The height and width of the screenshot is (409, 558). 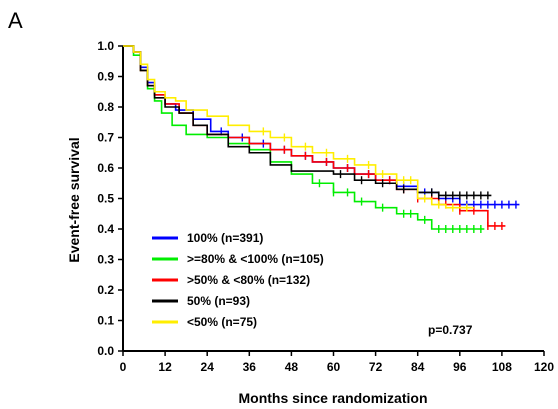 What do you see at coordinates (255, 259) in the screenshot?
I see `legend-label: >=80% & <100% (n=105)` at bounding box center [255, 259].